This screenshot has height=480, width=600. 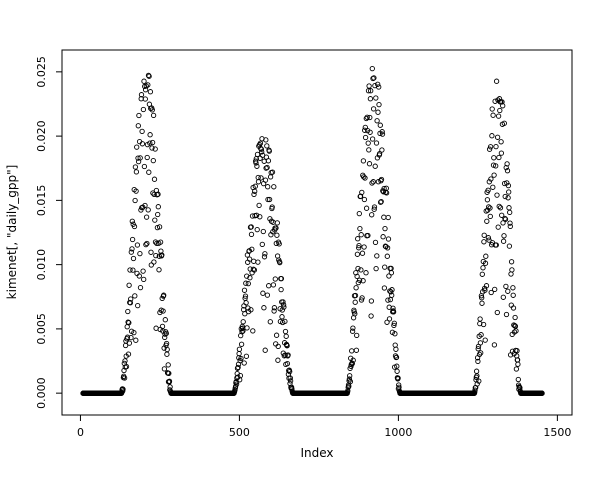 I want to click on y-tick-label: 0.025, so click(x=41, y=72).